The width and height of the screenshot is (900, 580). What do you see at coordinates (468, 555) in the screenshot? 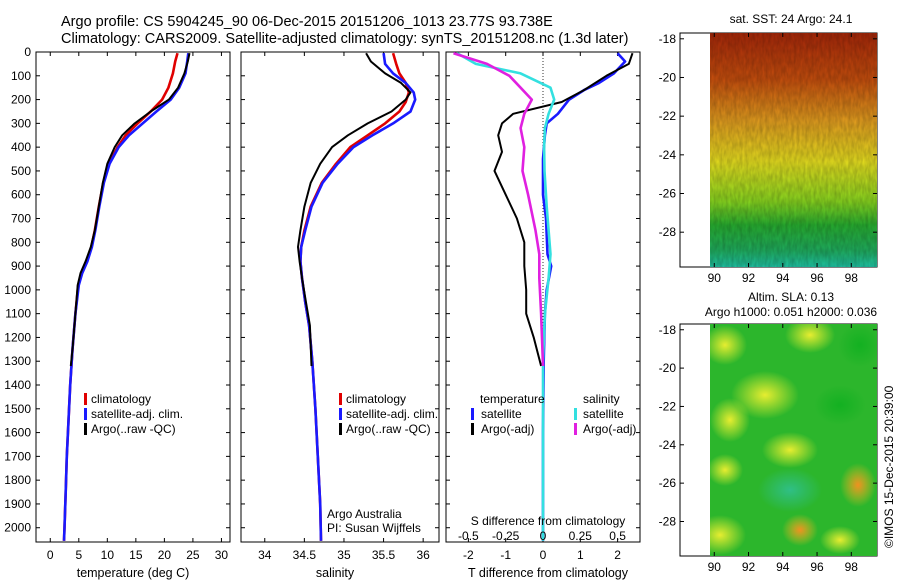
I see `x-tick-label: -2` at bounding box center [468, 555].